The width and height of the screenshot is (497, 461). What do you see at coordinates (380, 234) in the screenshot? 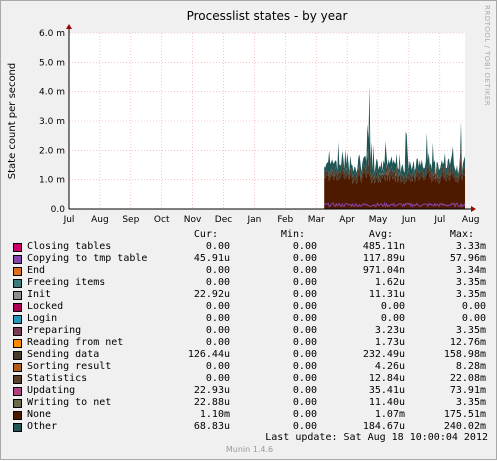
I see `header-avg: Avg:` at bounding box center [380, 234].